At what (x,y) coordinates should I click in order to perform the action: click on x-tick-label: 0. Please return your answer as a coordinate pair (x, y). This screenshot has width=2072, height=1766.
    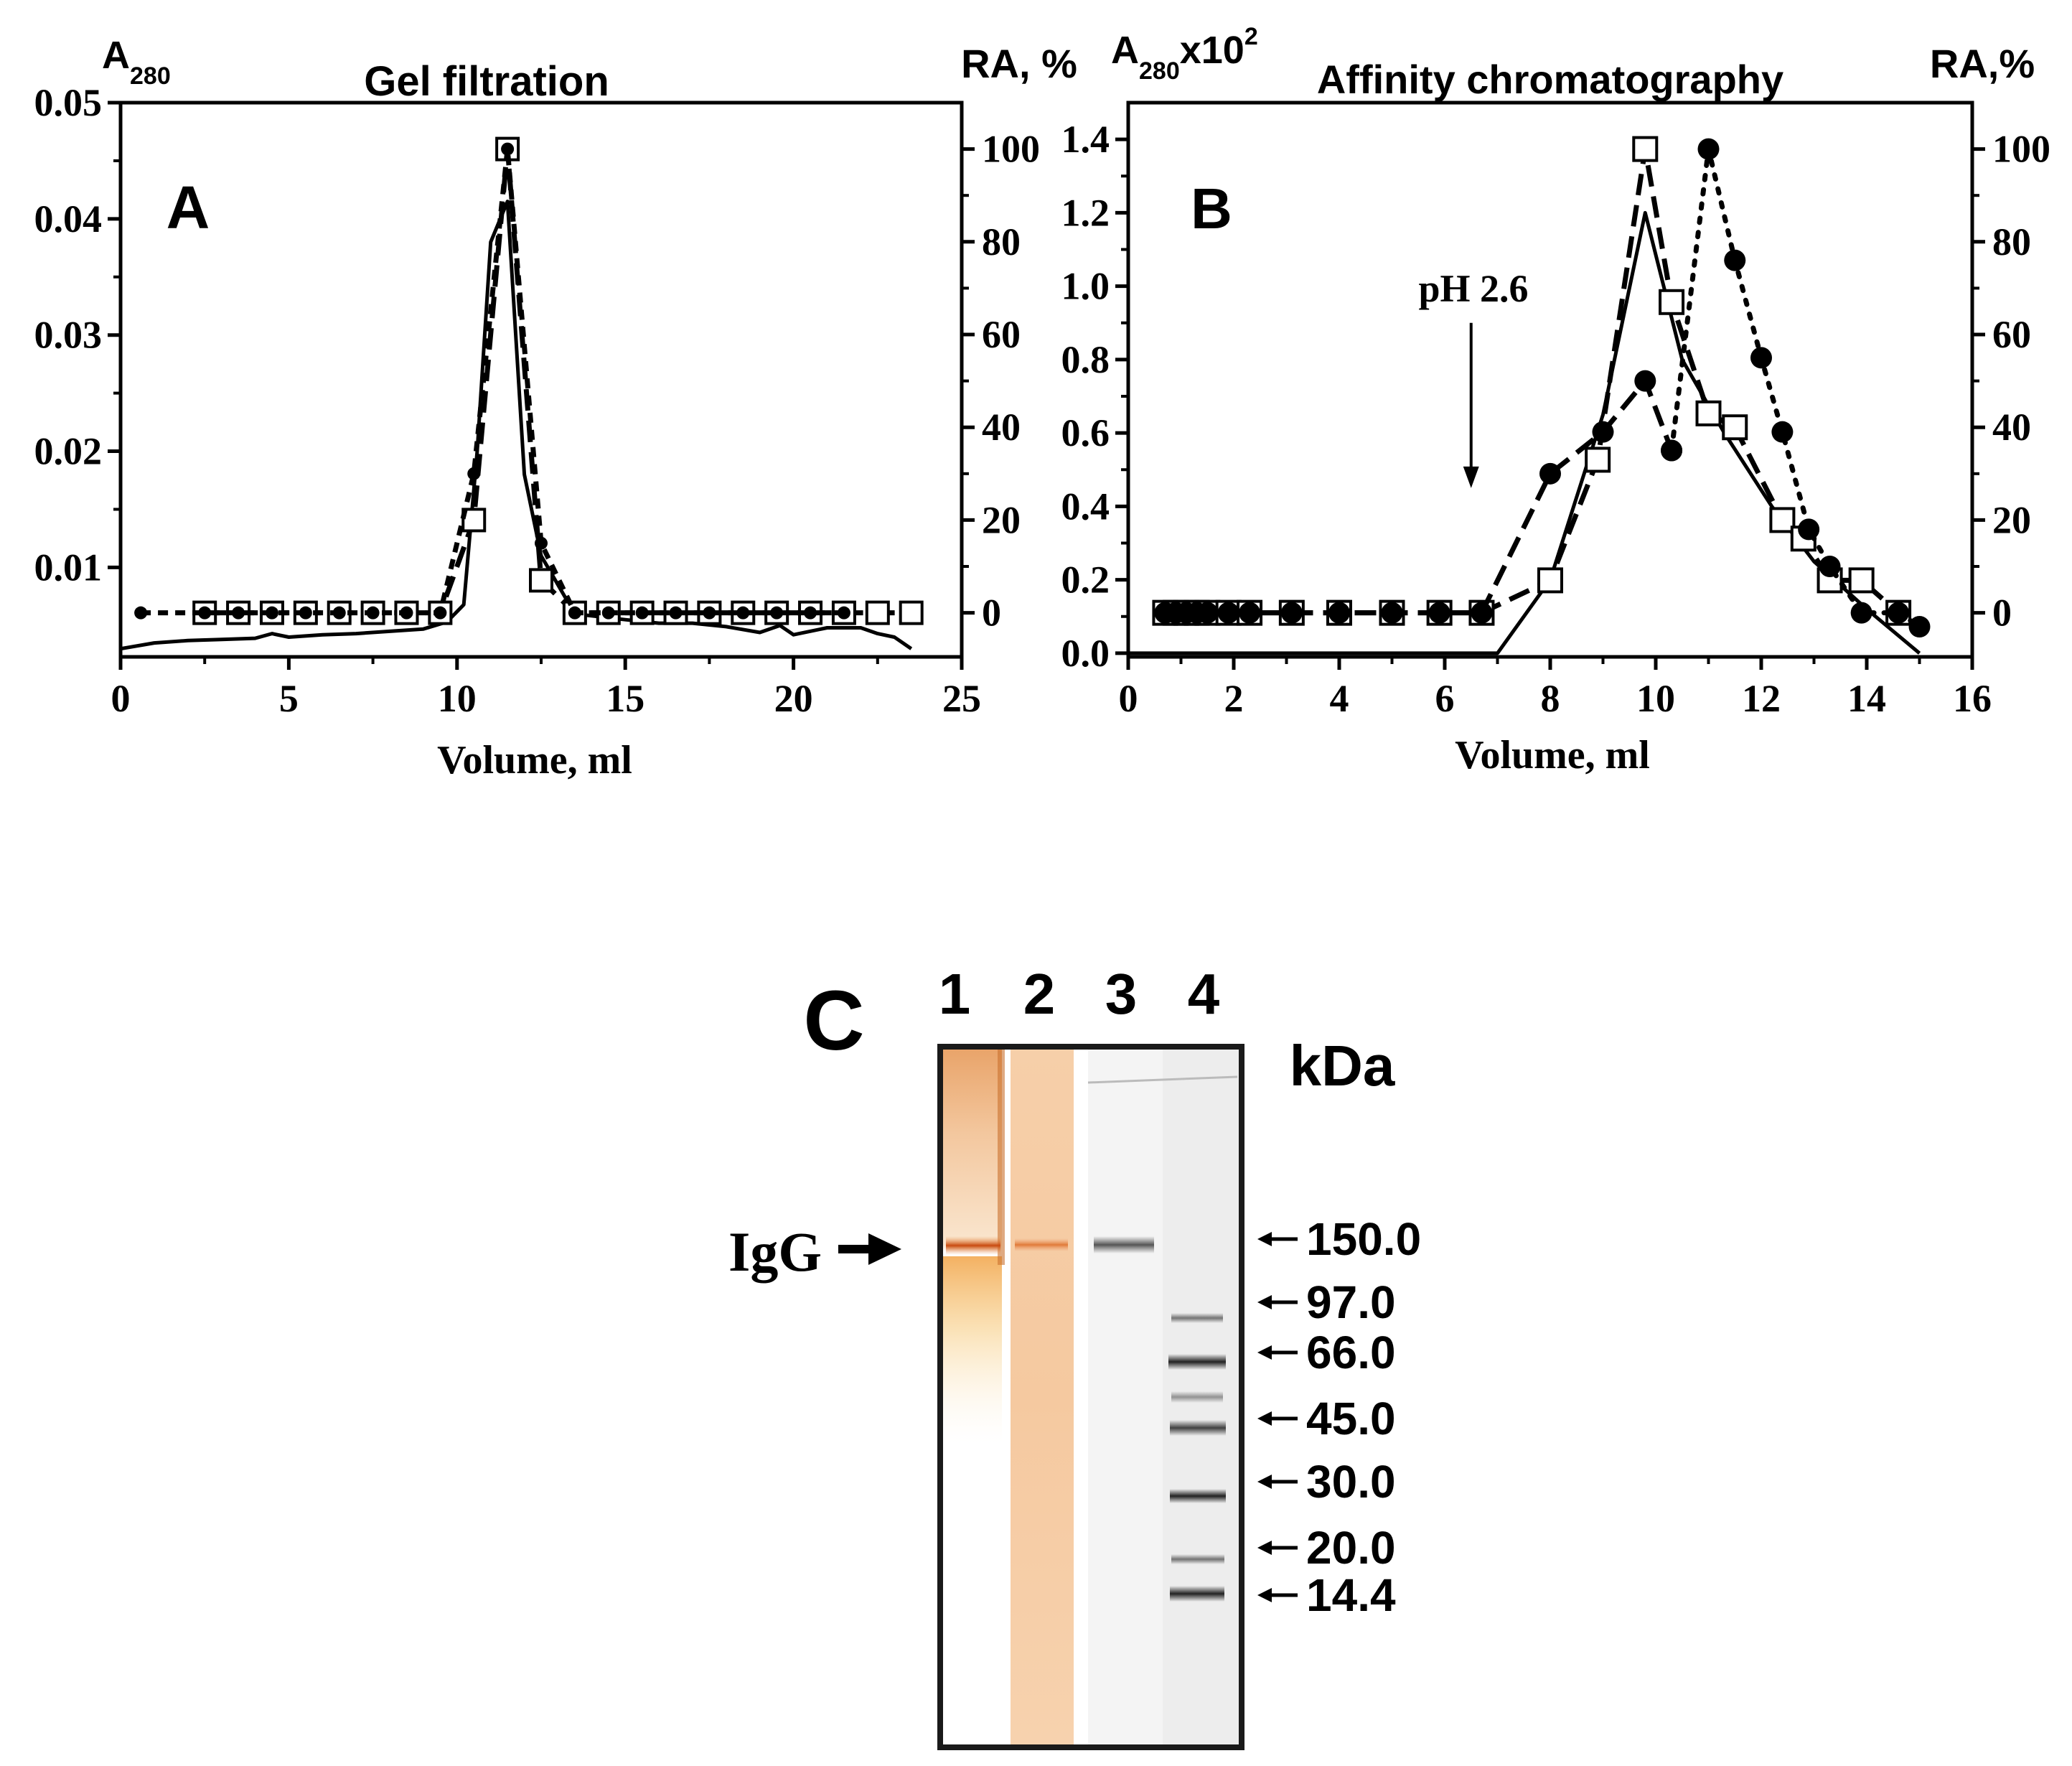
    Looking at the image, I should click on (1128, 699).